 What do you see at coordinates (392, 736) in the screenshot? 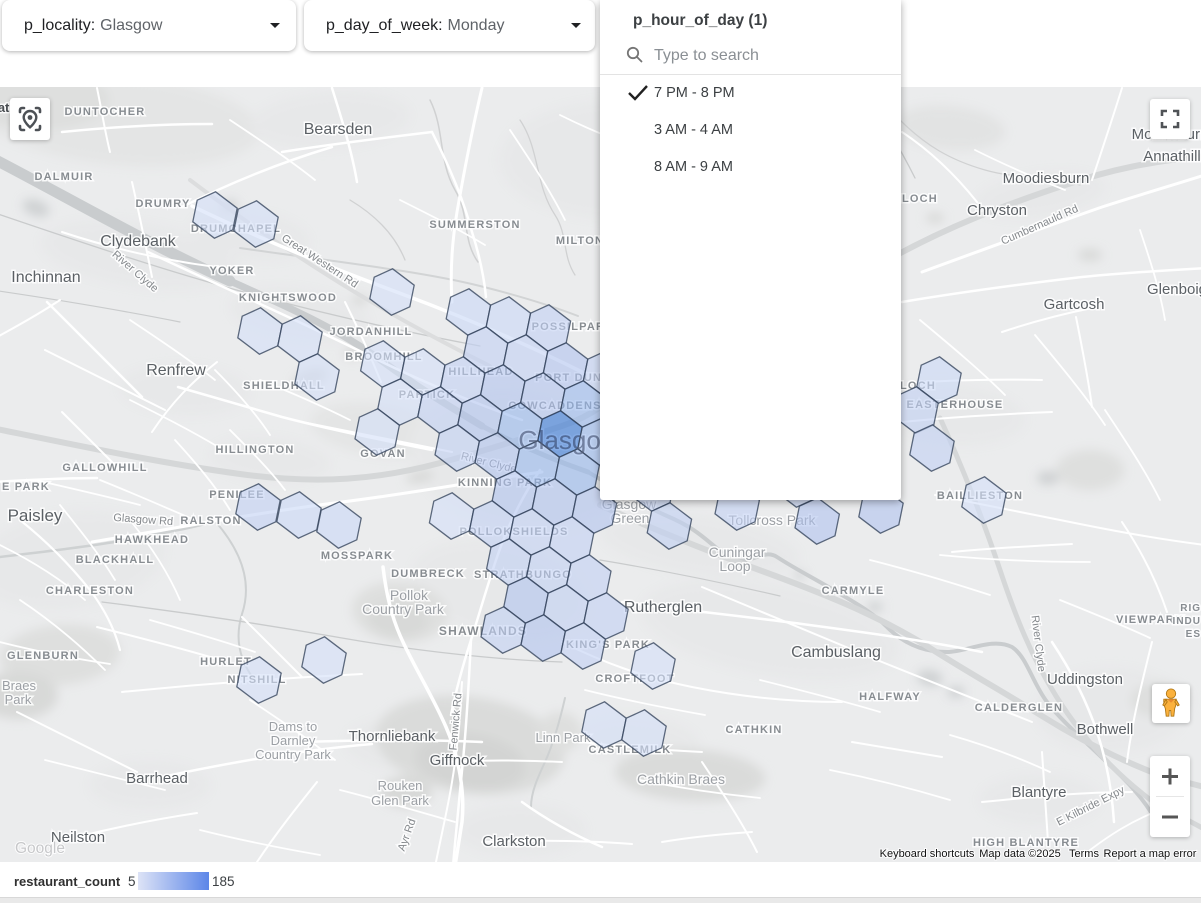
I see `svg-text: Thornliebank` at bounding box center [392, 736].